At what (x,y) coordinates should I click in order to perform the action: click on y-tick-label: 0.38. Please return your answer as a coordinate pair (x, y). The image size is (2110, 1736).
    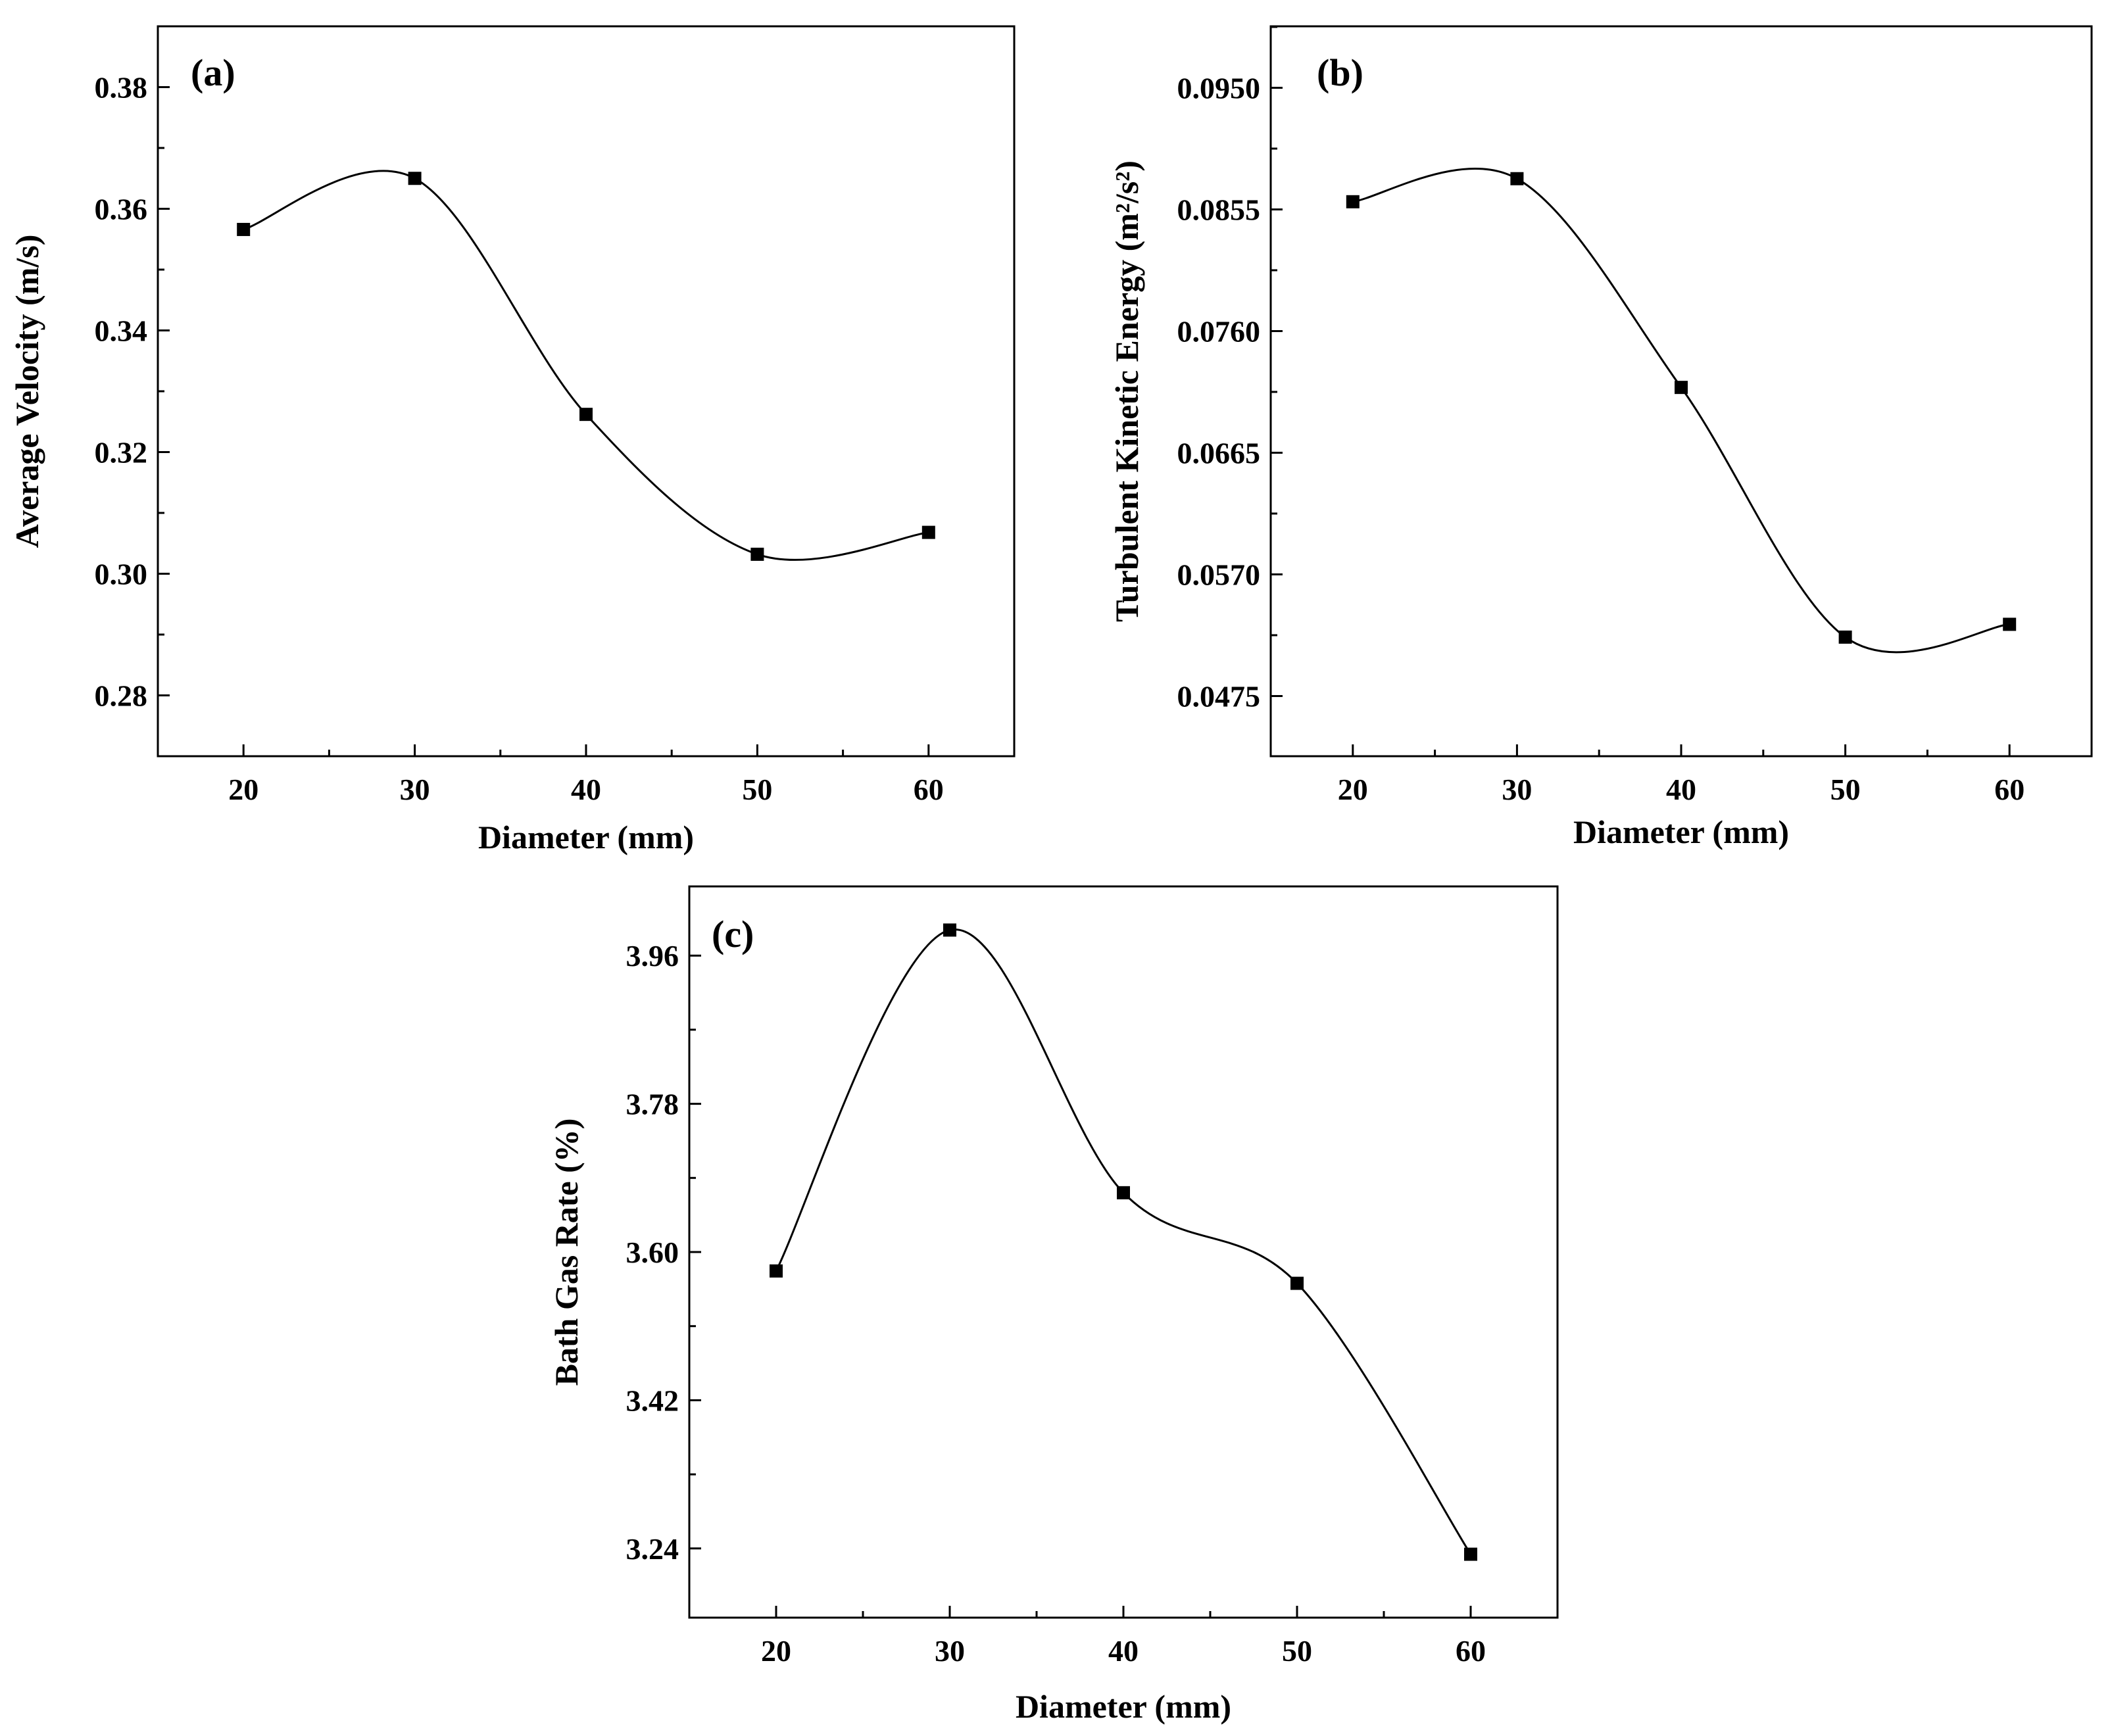
    Looking at the image, I should click on (121, 88).